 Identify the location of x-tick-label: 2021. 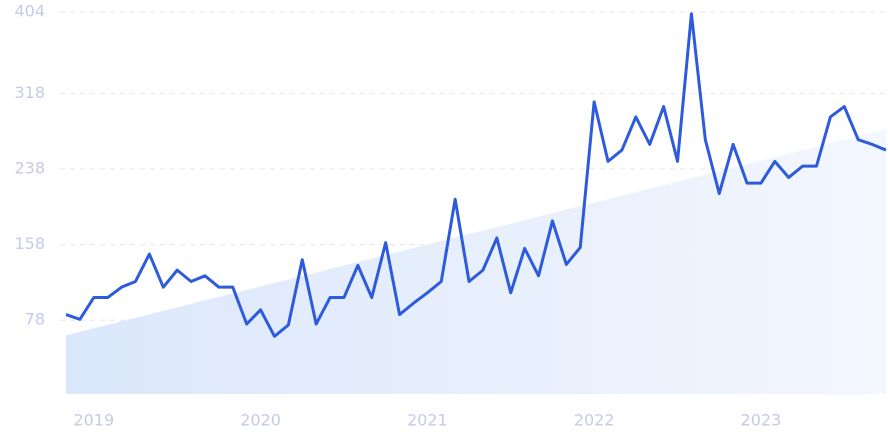
(427, 420).